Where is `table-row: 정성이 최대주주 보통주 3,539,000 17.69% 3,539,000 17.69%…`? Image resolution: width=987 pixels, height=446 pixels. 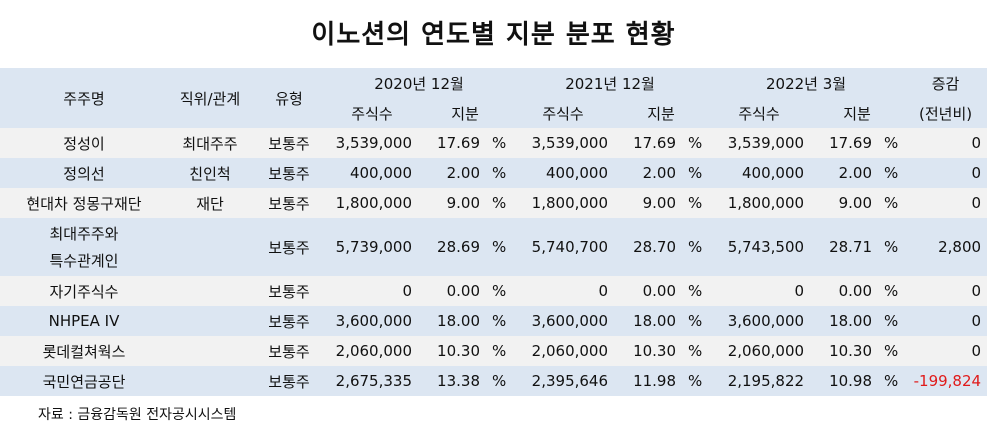 table-row: 정성이 최대주주 보통주 3,539,000 17.69% 3,539,000 17.69%… is located at coordinates (493, 143).